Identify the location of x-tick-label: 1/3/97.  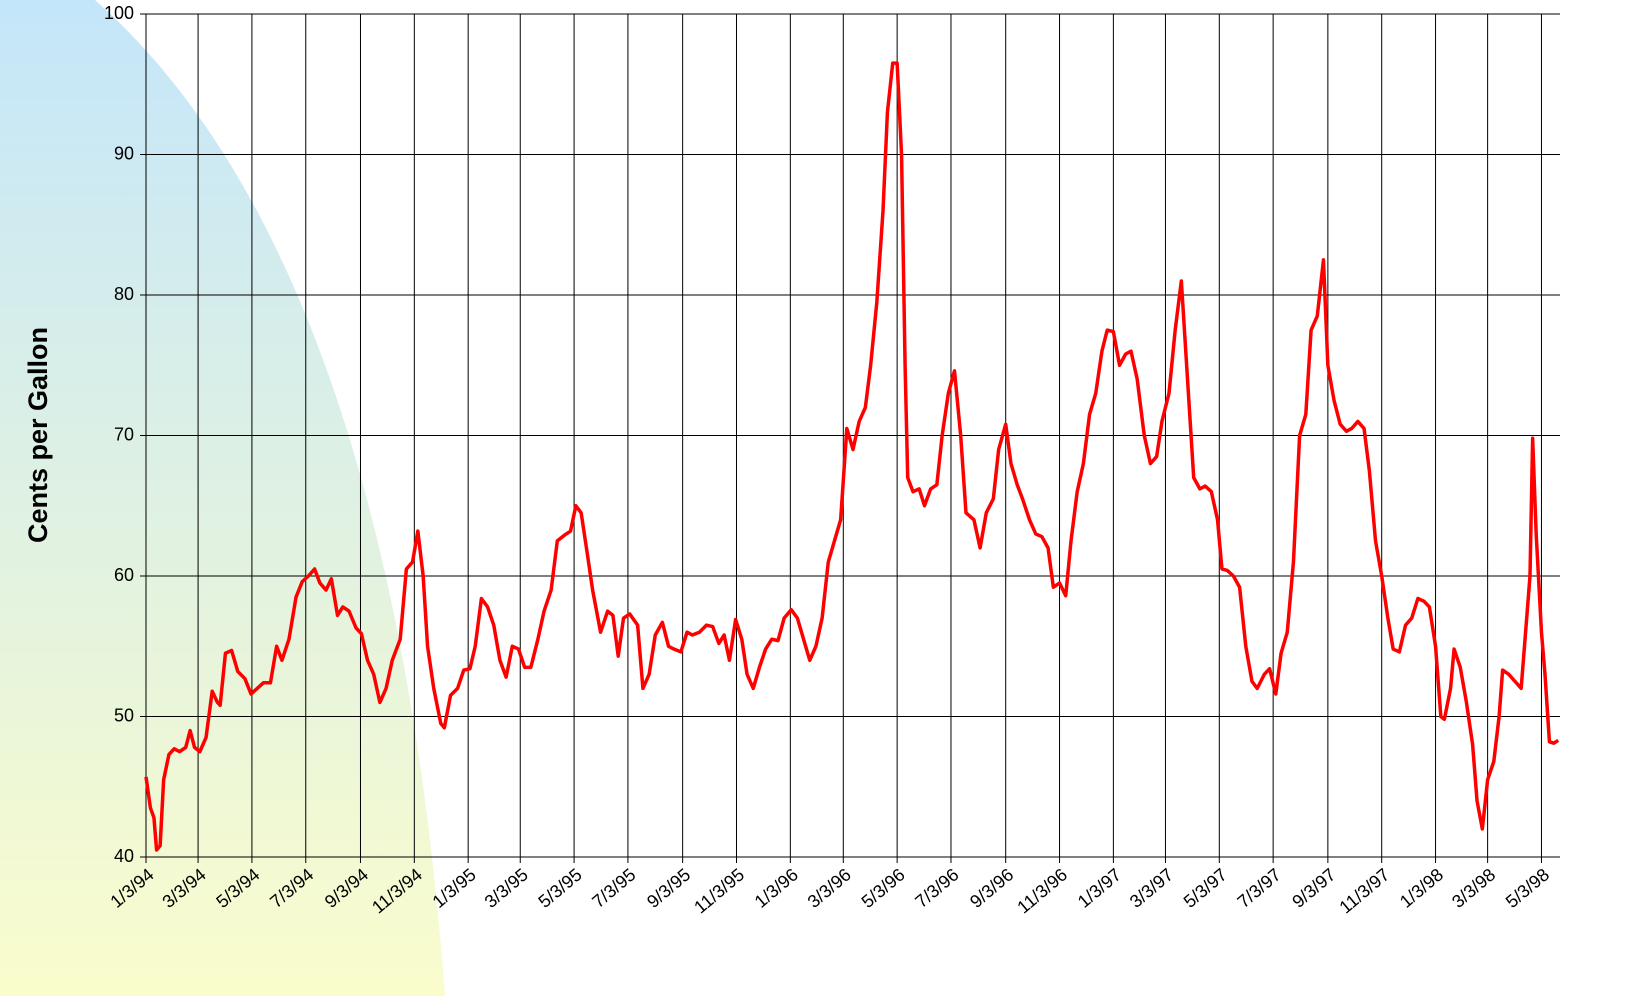
(1099, 887).